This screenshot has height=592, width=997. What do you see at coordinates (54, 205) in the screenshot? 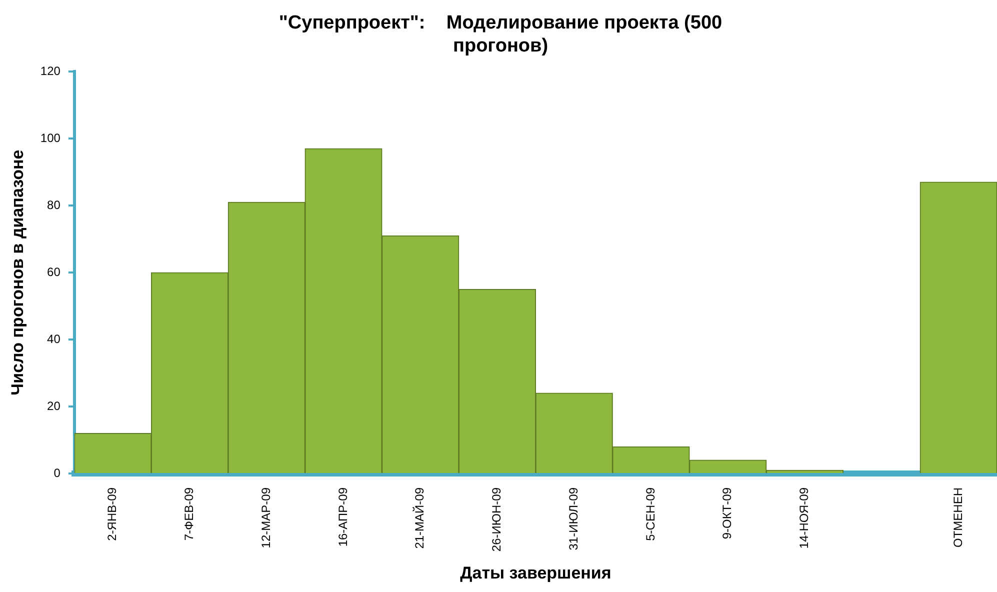
I see `y-tick-label: 80` at bounding box center [54, 205].